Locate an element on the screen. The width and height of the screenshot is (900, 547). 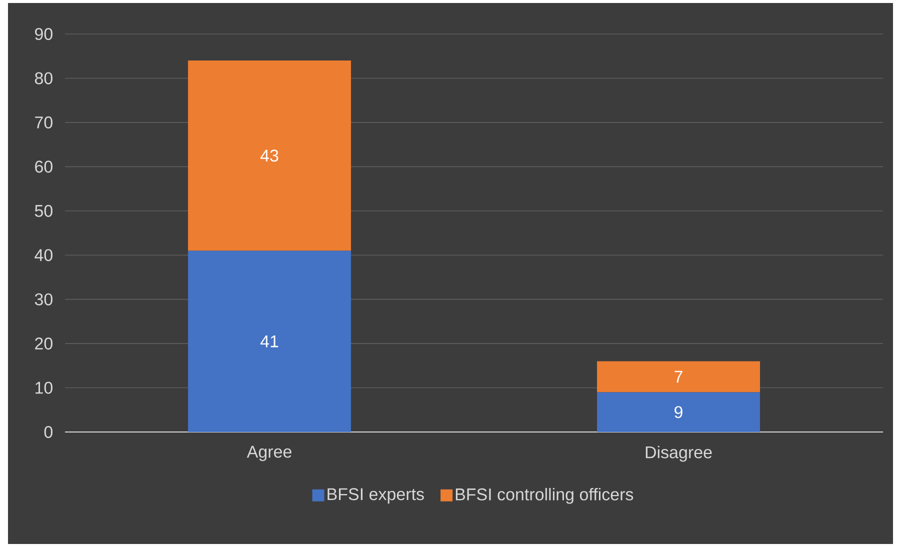
data-label: 9 is located at coordinates (678, 412).